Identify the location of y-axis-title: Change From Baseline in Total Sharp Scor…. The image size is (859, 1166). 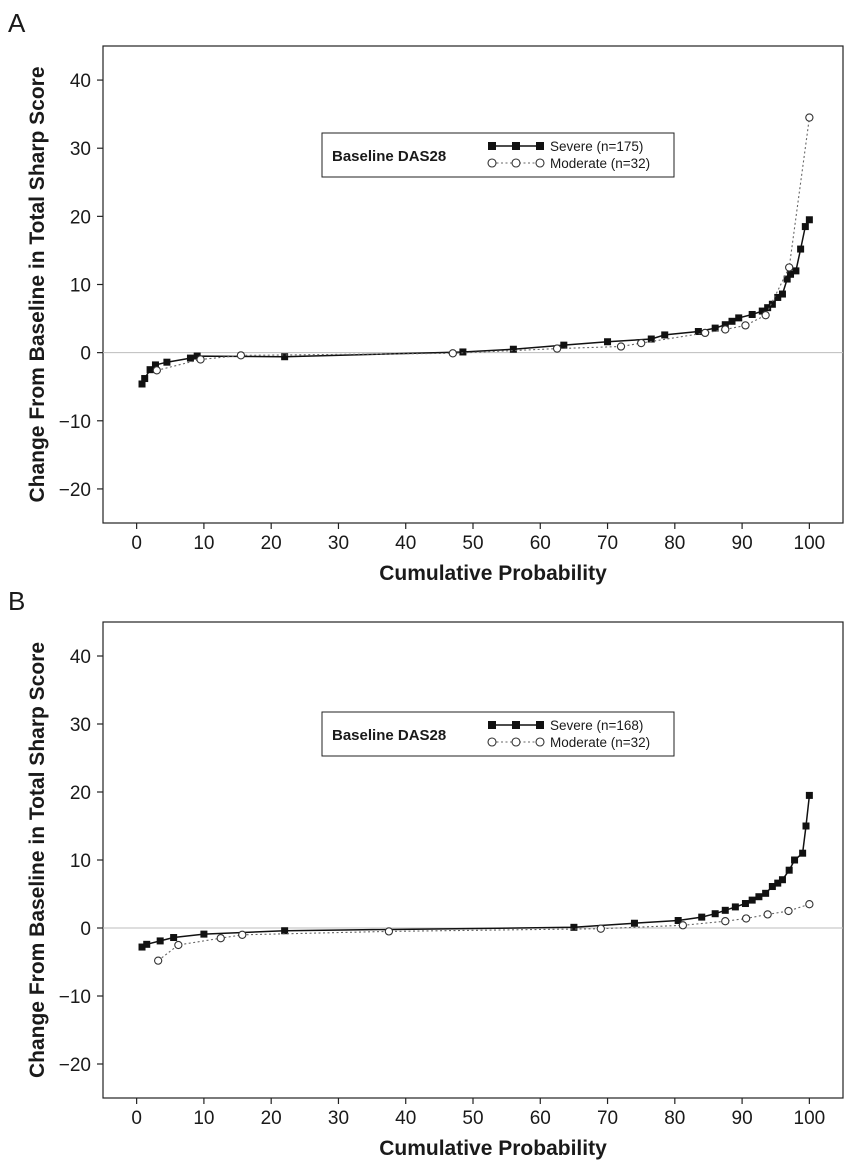
(37, 284).